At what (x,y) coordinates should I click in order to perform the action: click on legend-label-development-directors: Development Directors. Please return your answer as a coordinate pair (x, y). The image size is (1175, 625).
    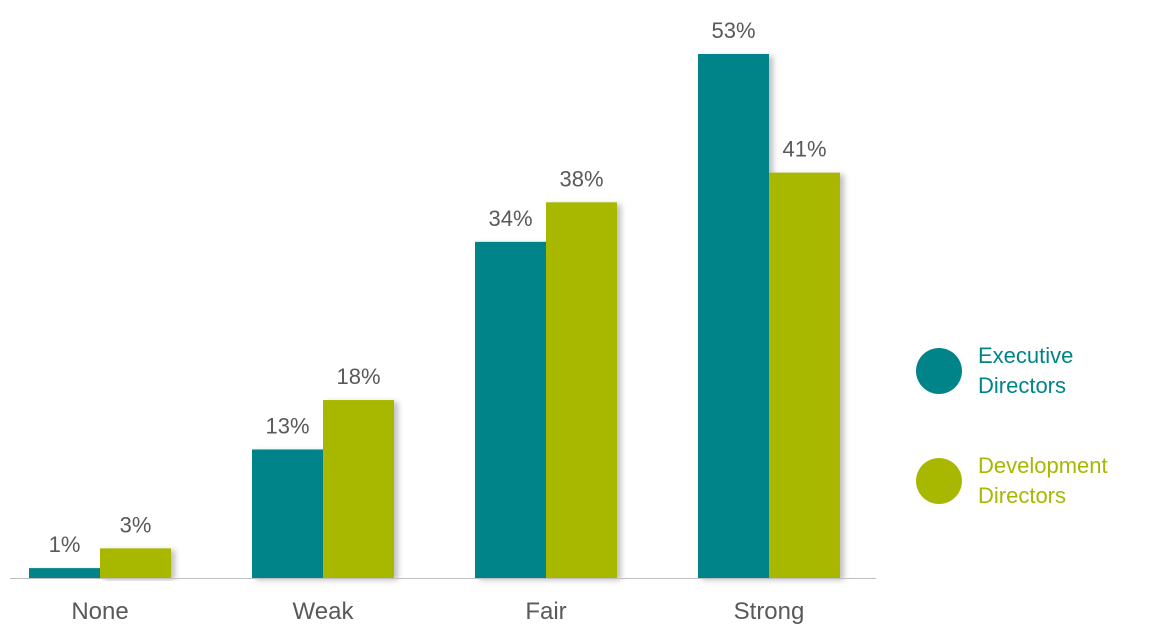
    Looking at the image, I should click on (1043, 480).